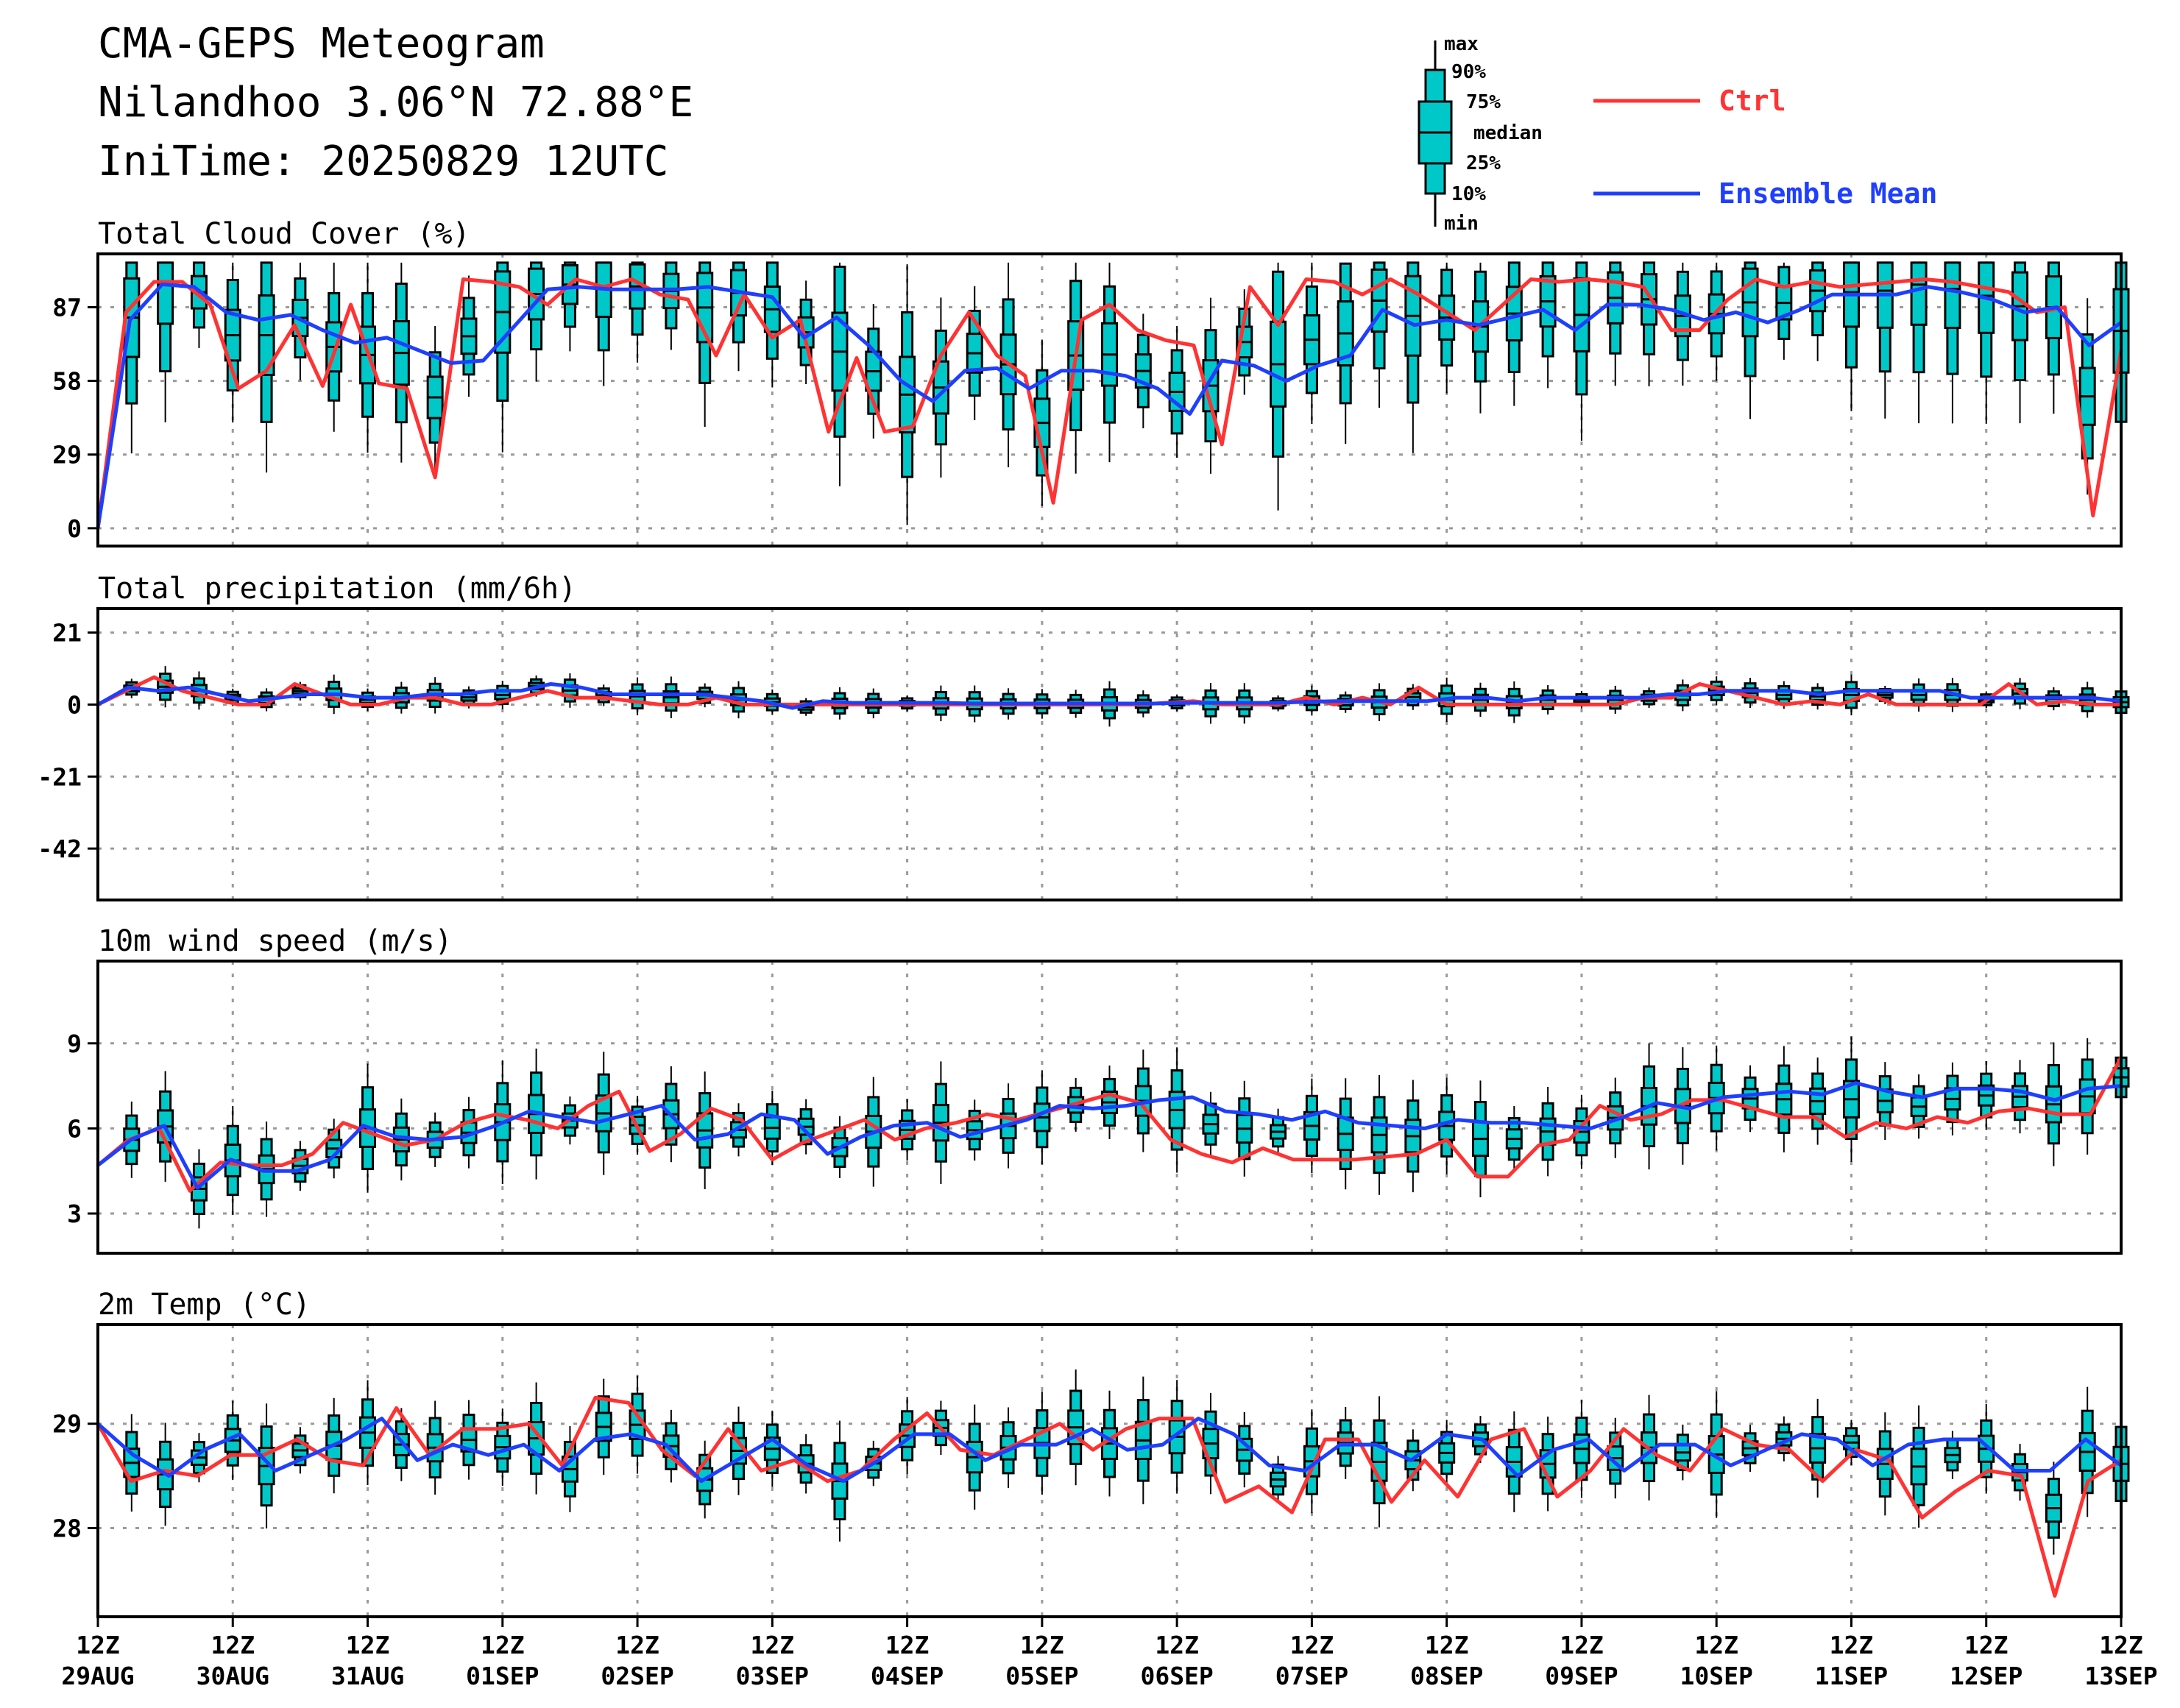 This screenshot has width=2180, height=1708. I want to click on x-tick-date: 31AUG, so click(367, 1676).